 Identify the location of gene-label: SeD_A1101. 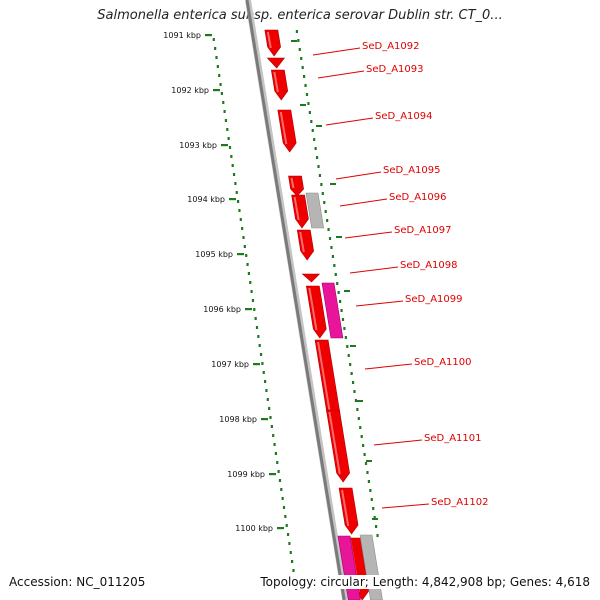
(453, 438).